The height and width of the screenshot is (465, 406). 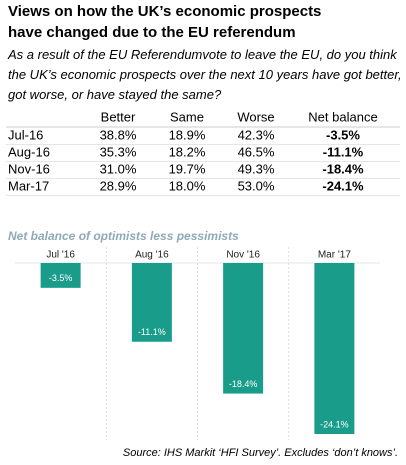 I want to click on table-cell: -3.5%, so click(x=343, y=134).